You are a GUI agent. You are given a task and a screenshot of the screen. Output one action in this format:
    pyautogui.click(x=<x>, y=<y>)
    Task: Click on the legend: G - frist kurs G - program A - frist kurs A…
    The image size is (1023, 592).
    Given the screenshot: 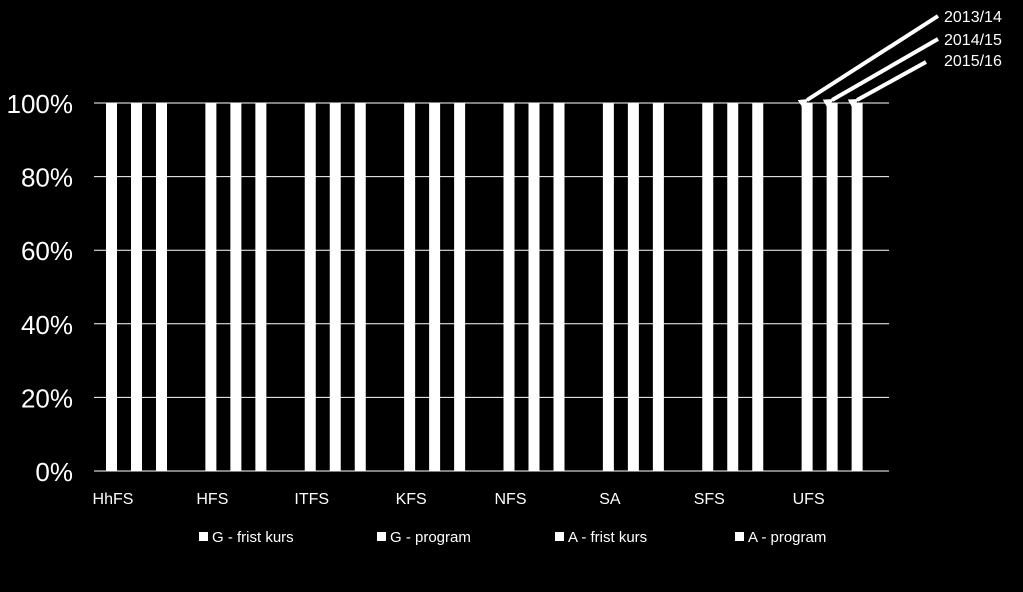 What is the action you would take?
    pyautogui.click(x=512, y=537)
    